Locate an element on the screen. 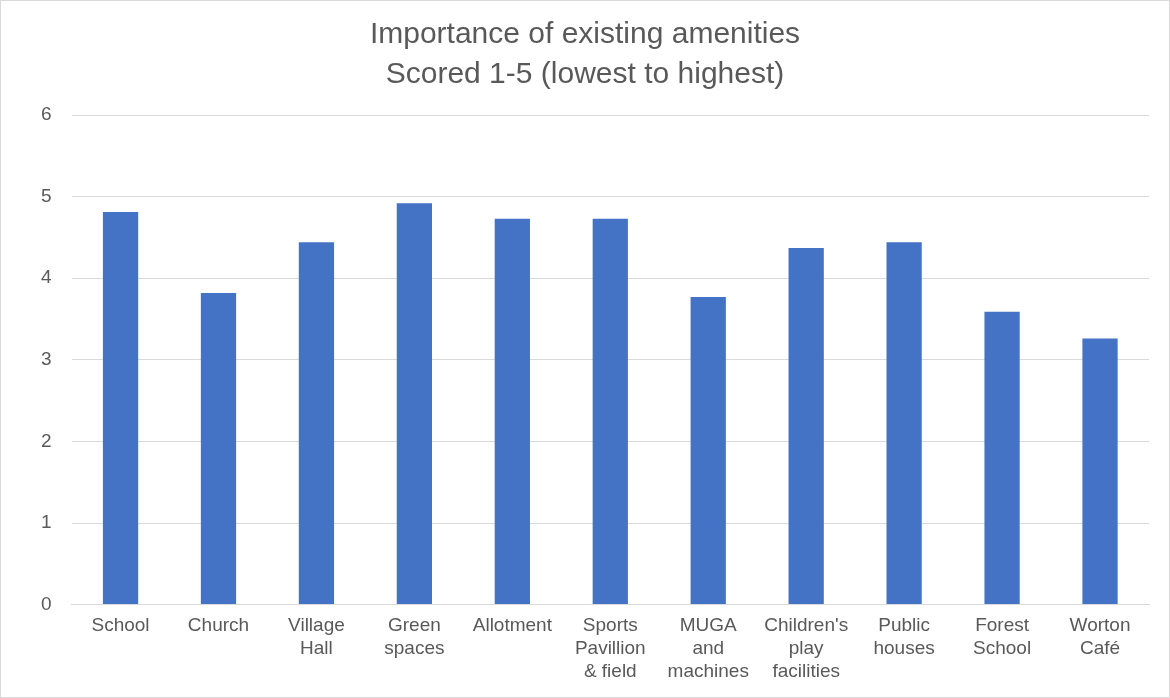  y-tick-label: 3 is located at coordinates (46, 359).